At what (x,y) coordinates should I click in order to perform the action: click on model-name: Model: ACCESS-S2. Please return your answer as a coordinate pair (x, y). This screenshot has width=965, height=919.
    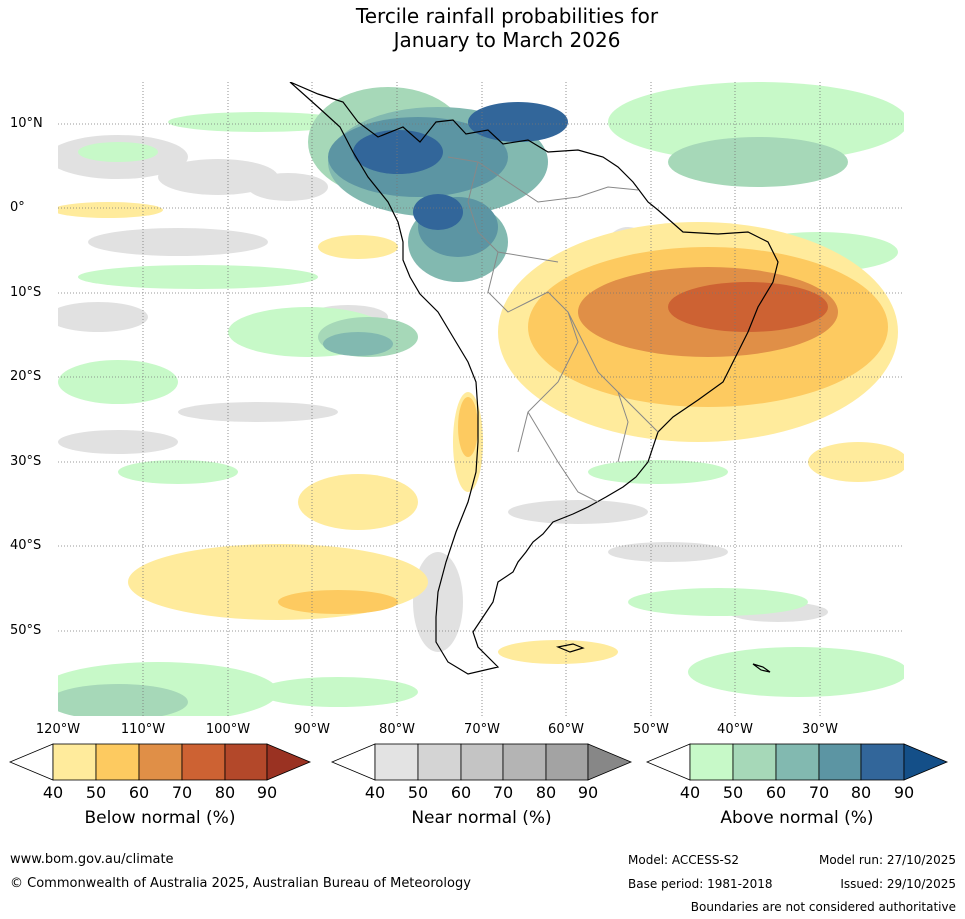
    Looking at the image, I should click on (684, 860).